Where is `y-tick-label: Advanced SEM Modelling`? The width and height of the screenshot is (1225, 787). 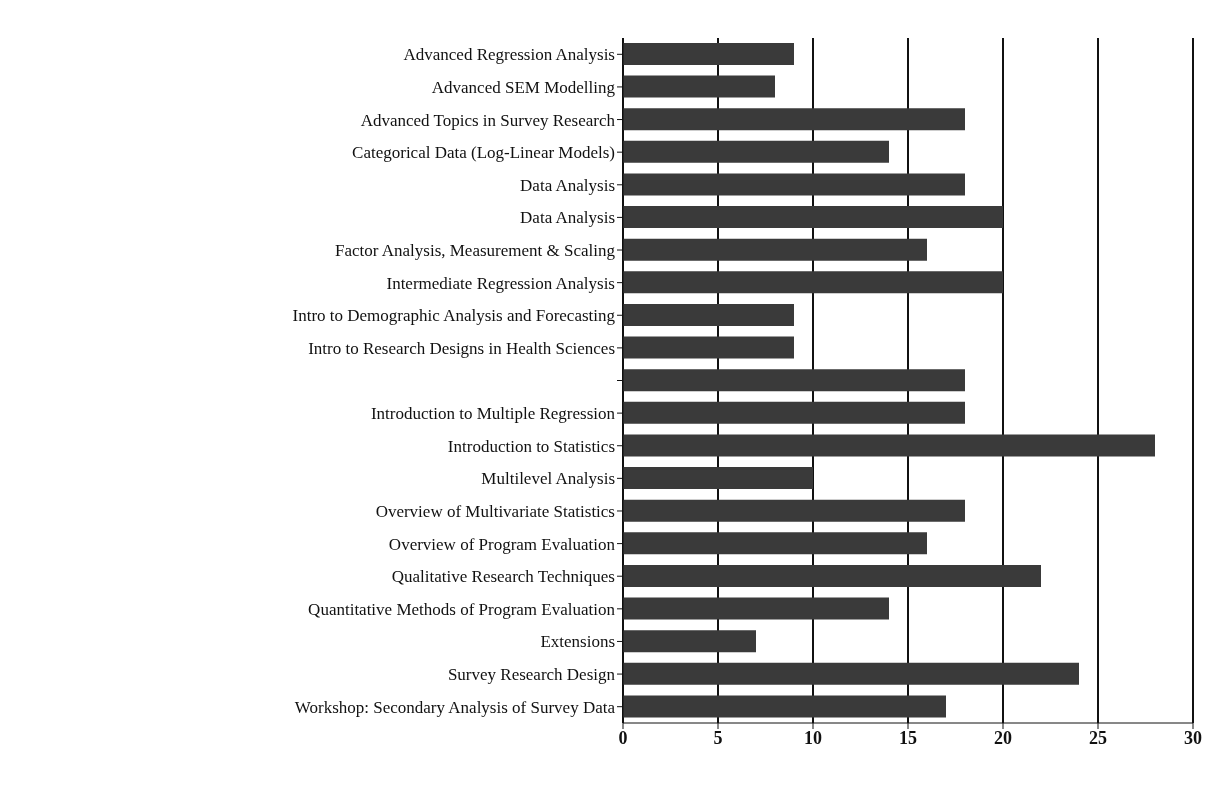 y-tick-label: Advanced SEM Modelling is located at coordinates (523, 87).